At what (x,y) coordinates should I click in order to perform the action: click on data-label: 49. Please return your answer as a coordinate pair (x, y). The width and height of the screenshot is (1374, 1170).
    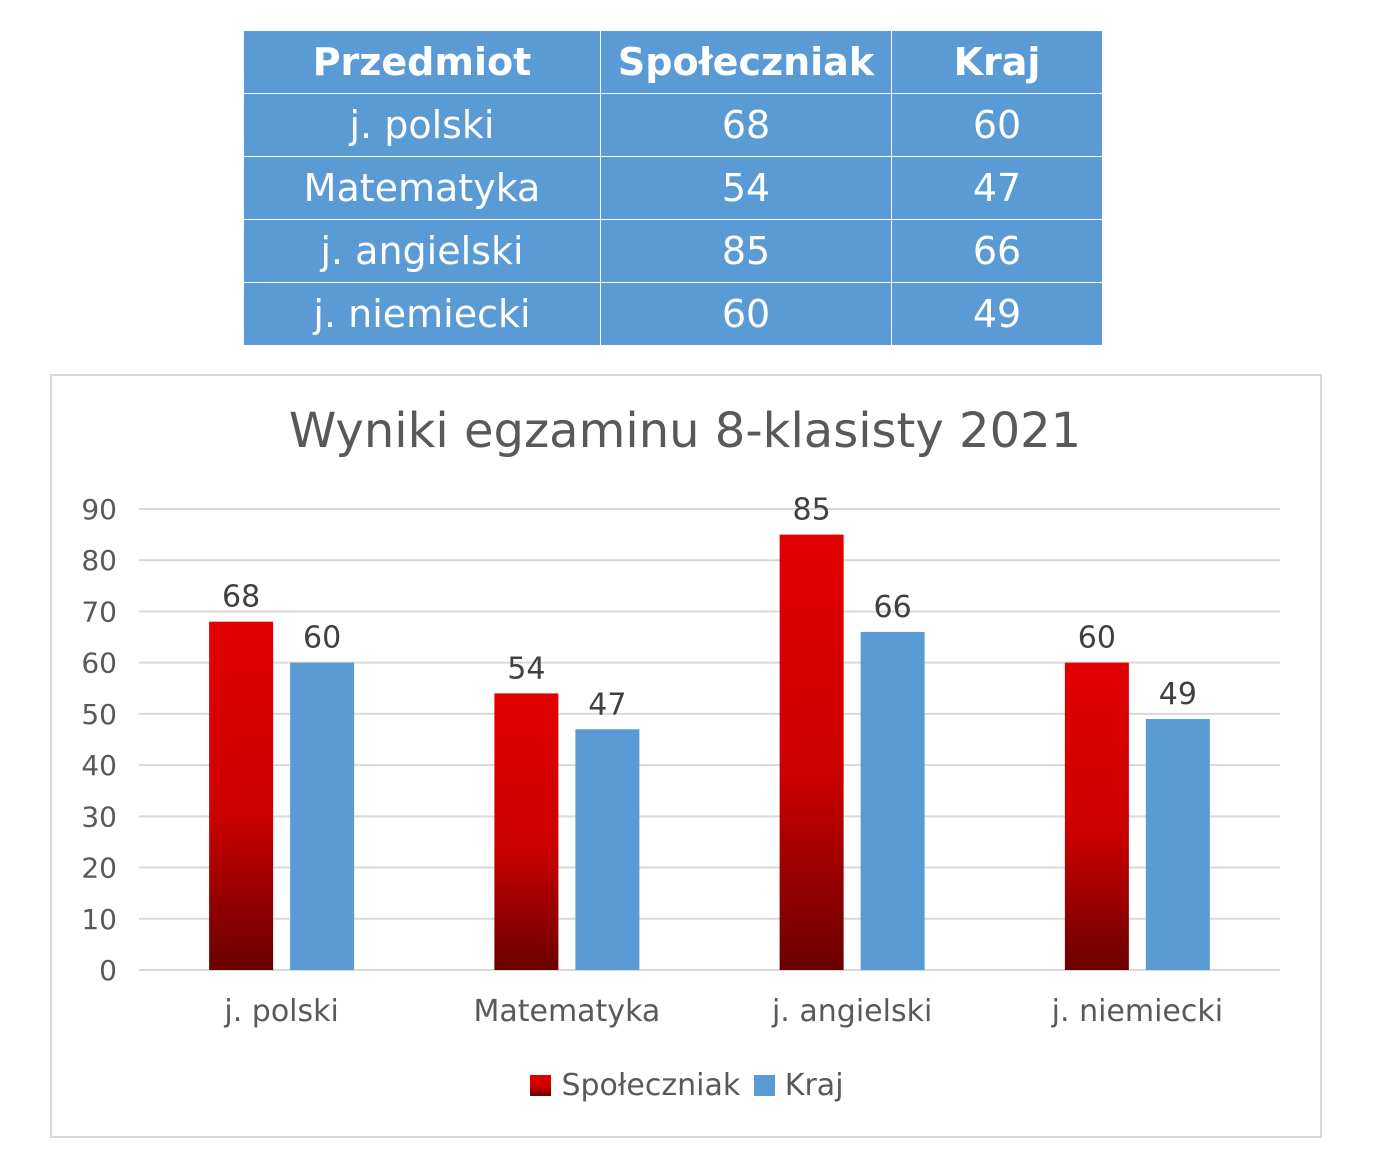
    Looking at the image, I should click on (1178, 694).